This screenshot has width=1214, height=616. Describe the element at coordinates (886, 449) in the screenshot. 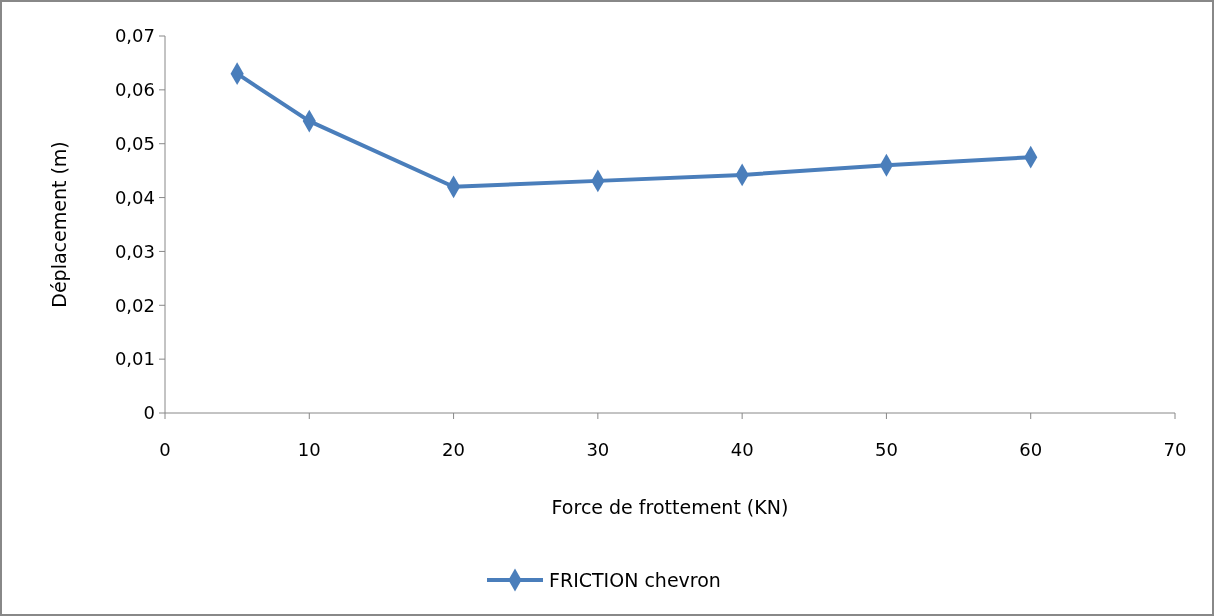

I see `x-tick-label: 50` at that location.